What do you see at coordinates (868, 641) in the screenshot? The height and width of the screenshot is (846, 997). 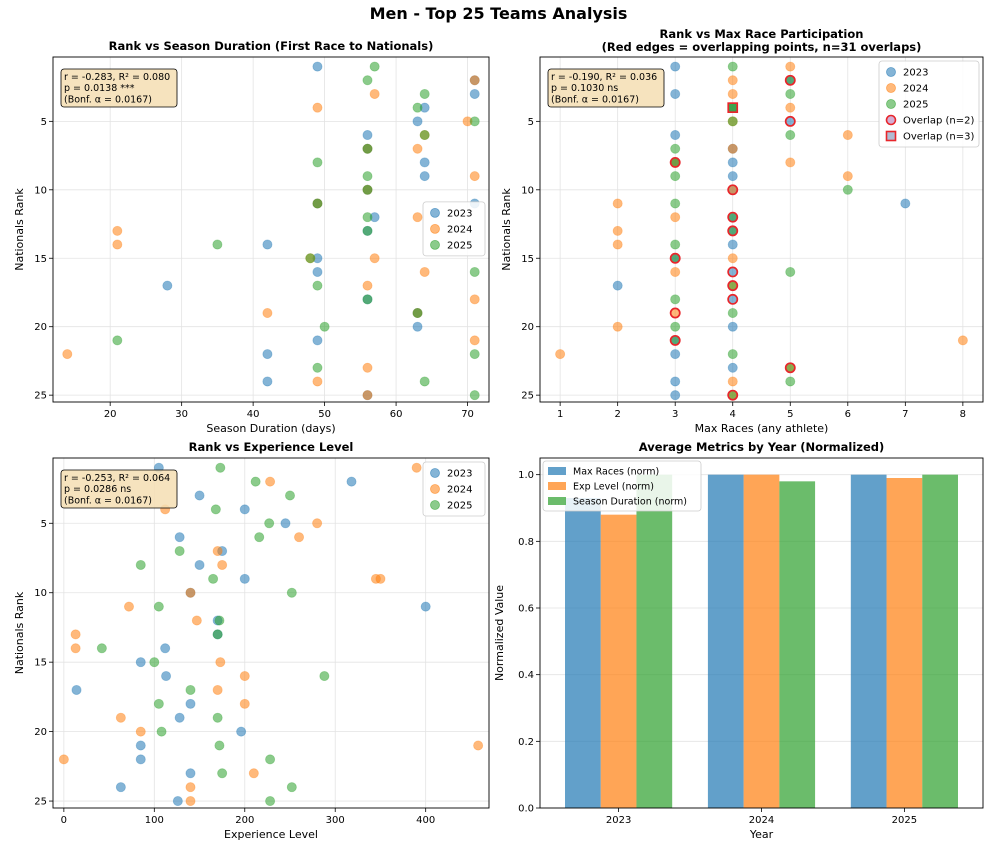 I see `averages-bar-0-2025` at bounding box center [868, 641].